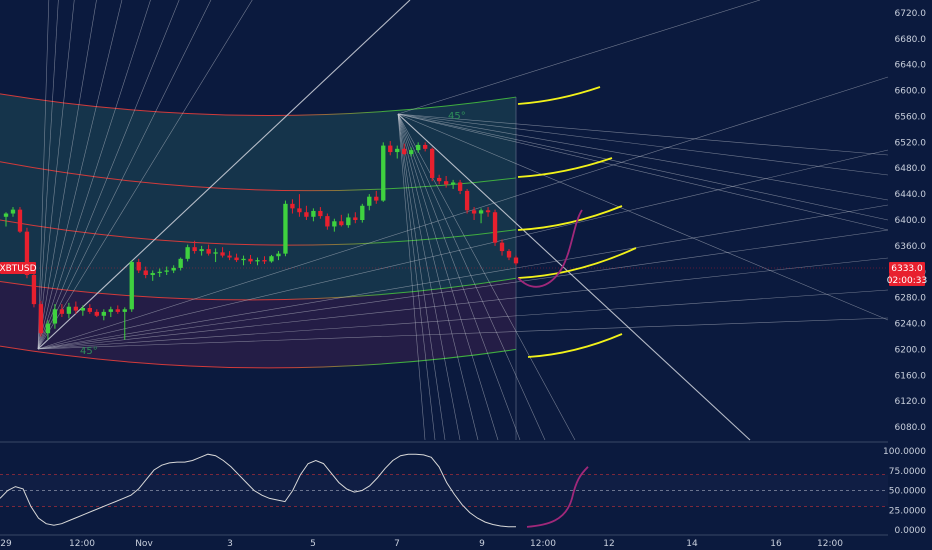 The image size is (932, 550). Describe the element at coordinates (482, 544) in the screenshot. I see `time-tick-6: 9` at that location.